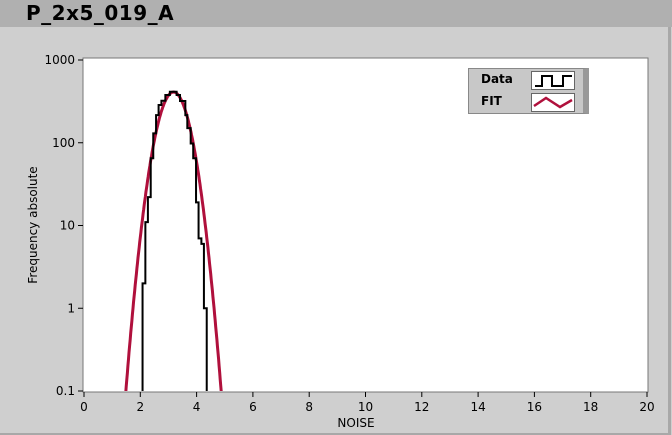 Image resolution: width=672 pixels, height=435 pixels. What do you see at coordinates (59, 60) in the screenshot?
I see `y-tick-label: 1000` at bounding box center [59, 60].